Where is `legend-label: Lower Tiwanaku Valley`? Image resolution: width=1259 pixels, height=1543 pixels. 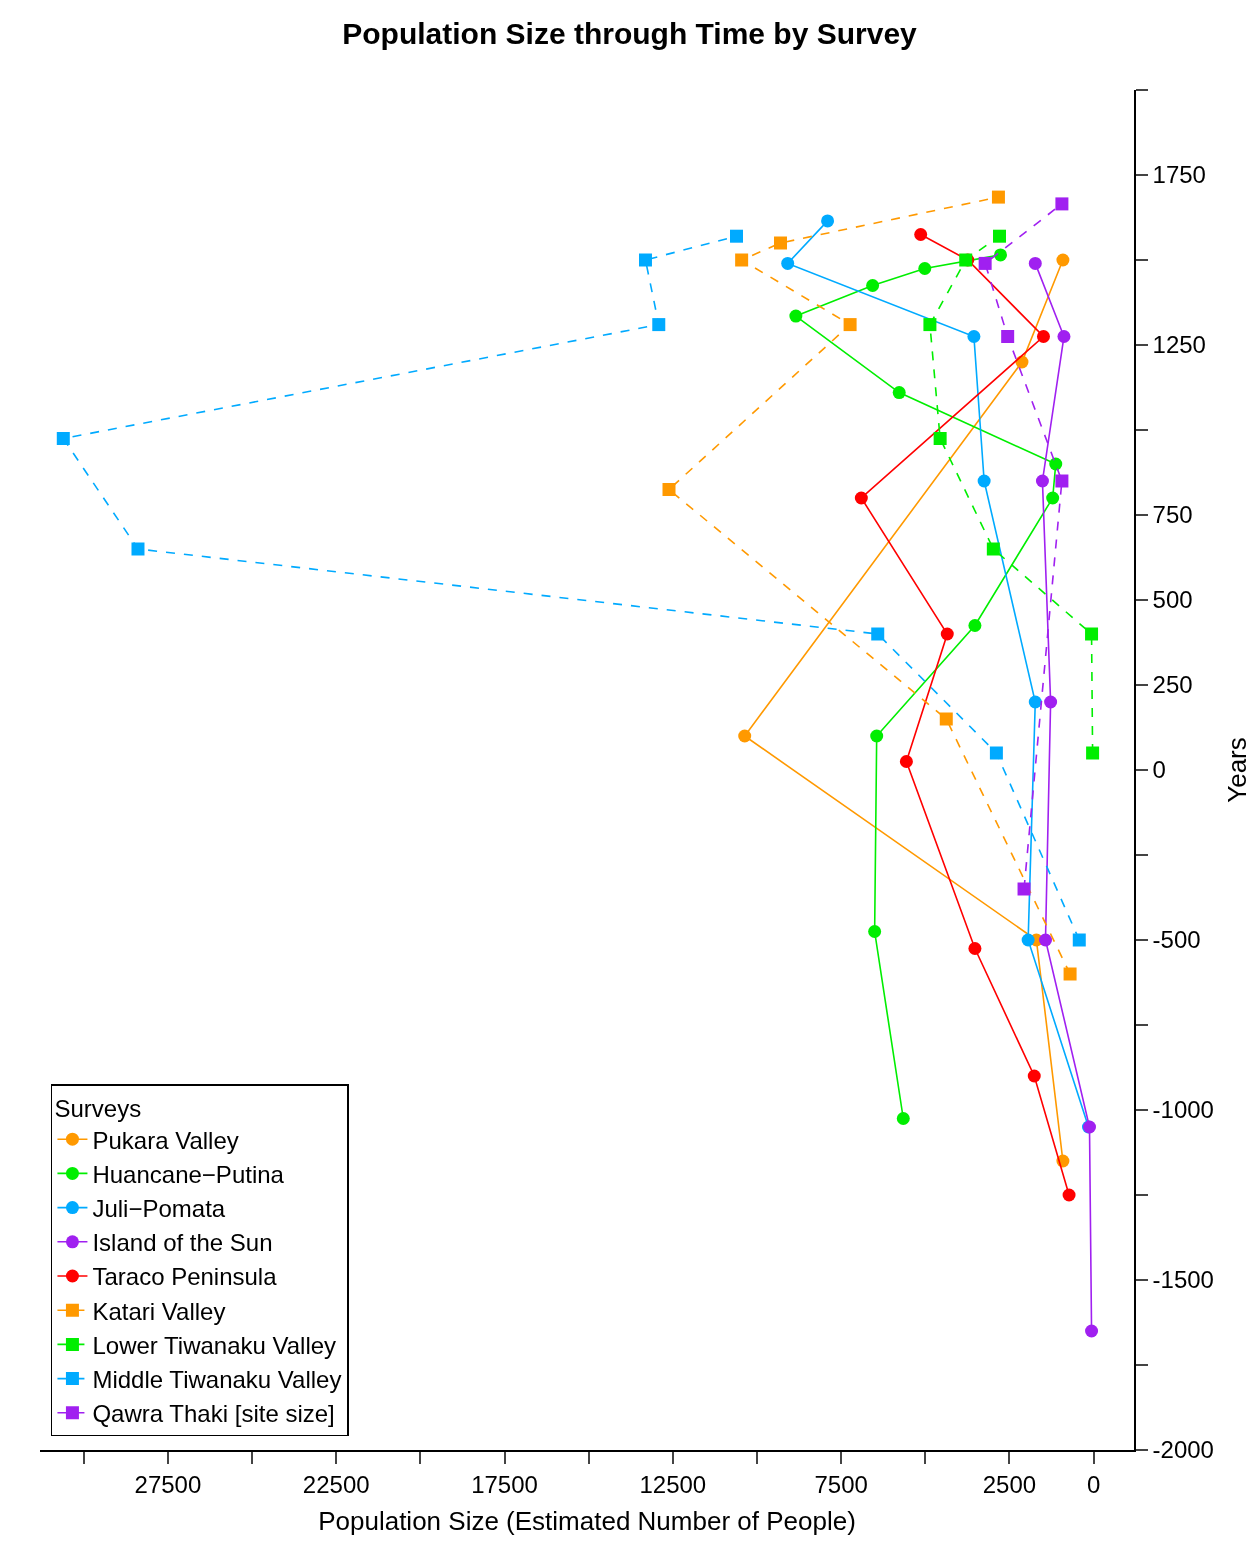 legend-label: Lower Tiwanaku Valley is located at coordinates (214, 1345).